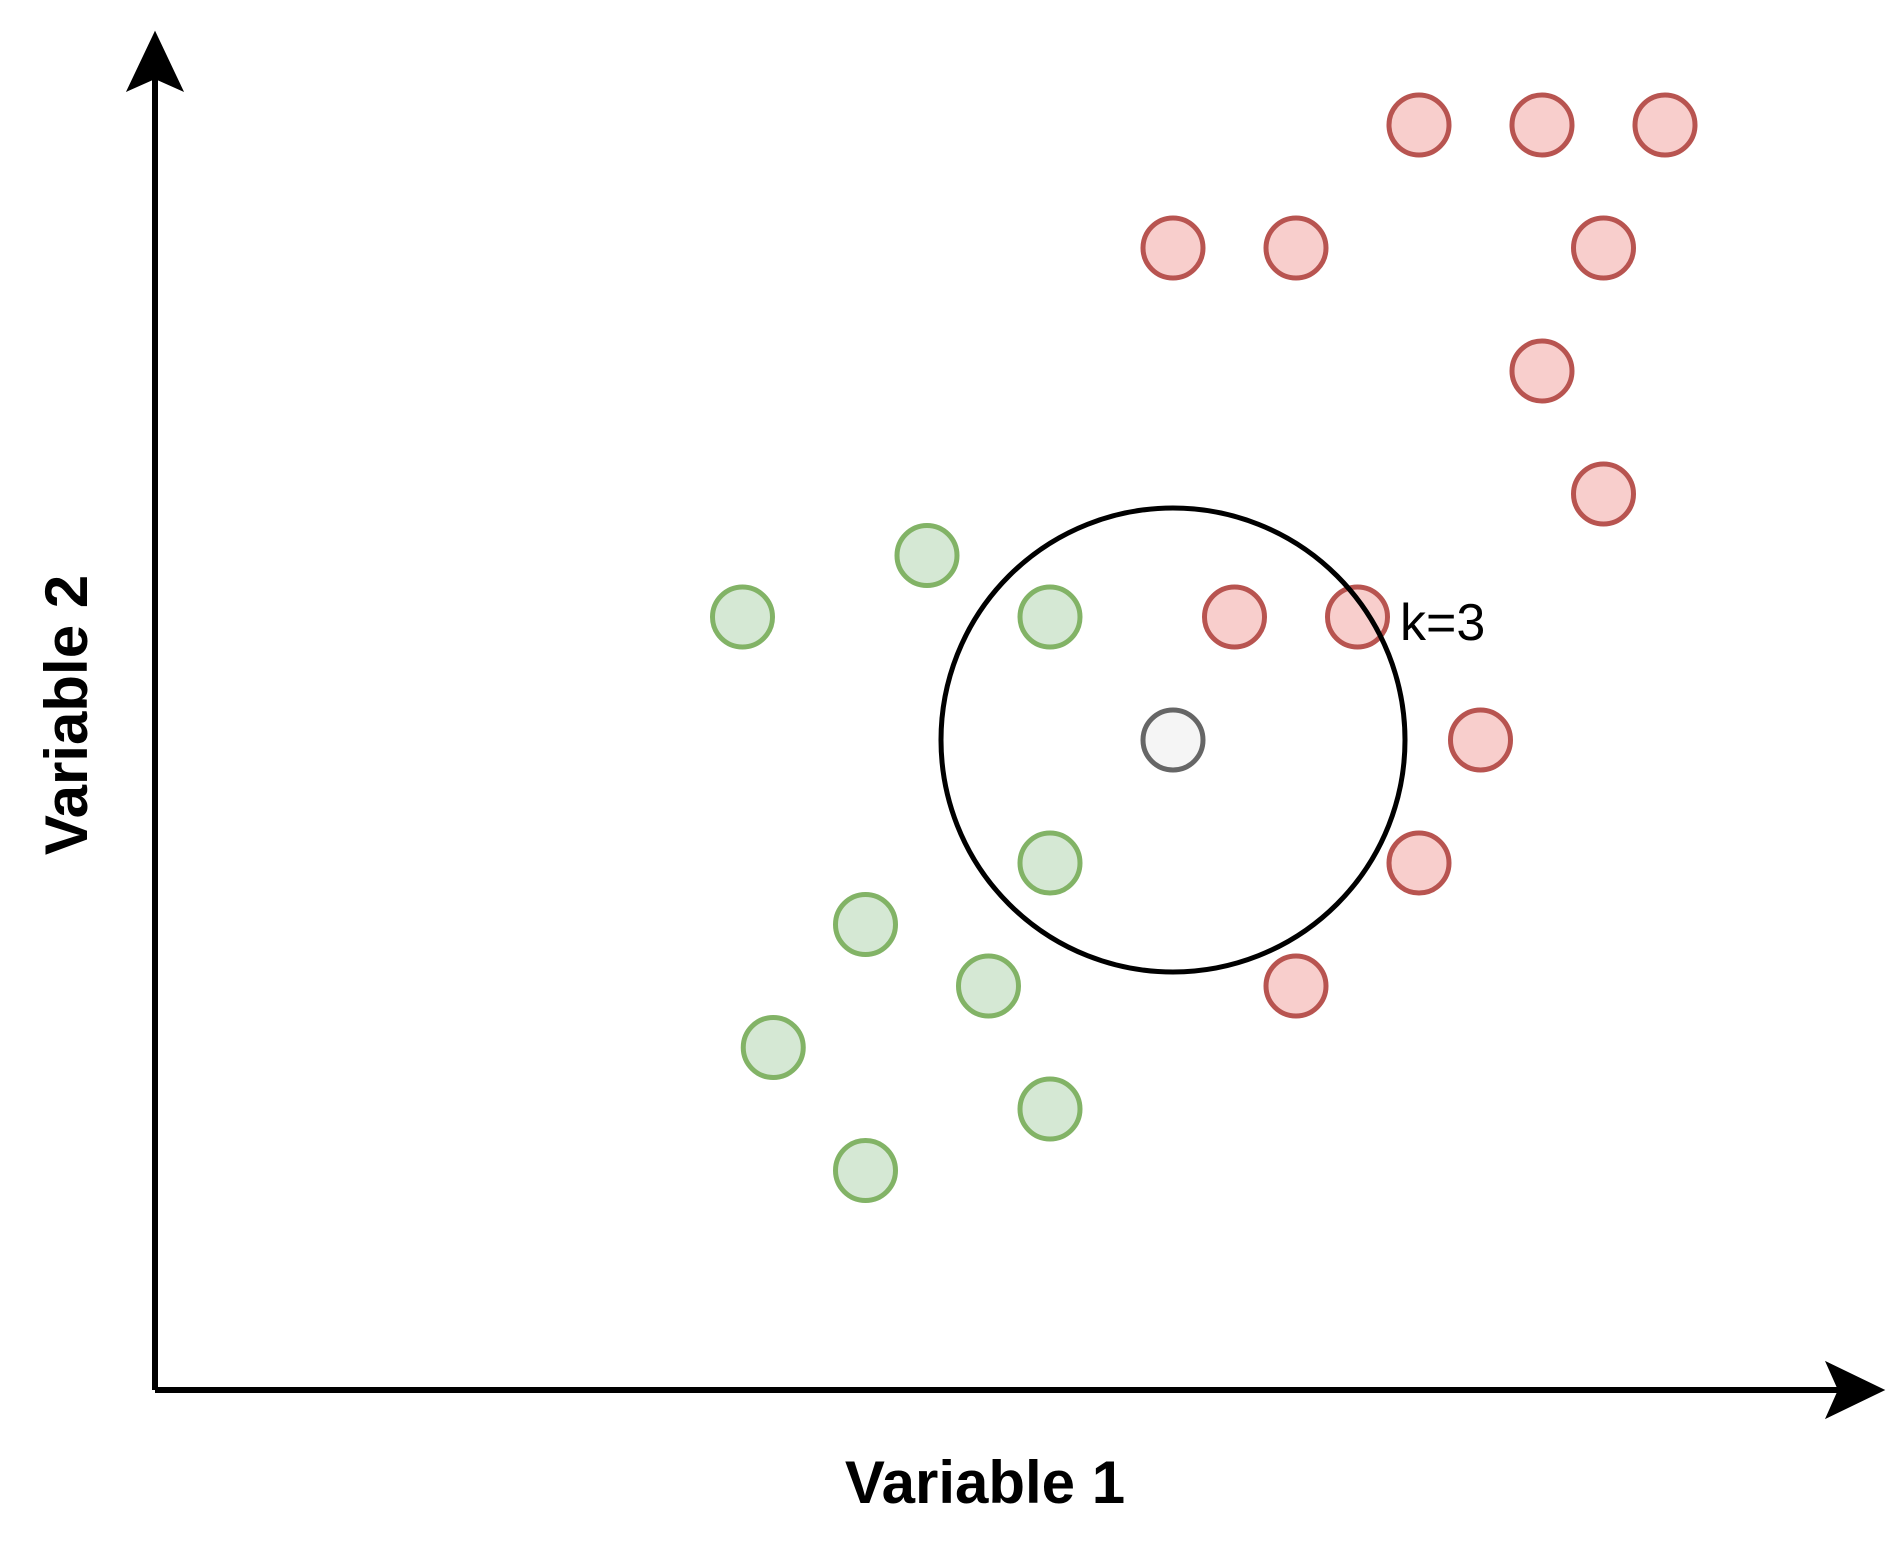 This screenshot has height=1541, width=1894. I want to click on x-axis, so click(1020, 1390).